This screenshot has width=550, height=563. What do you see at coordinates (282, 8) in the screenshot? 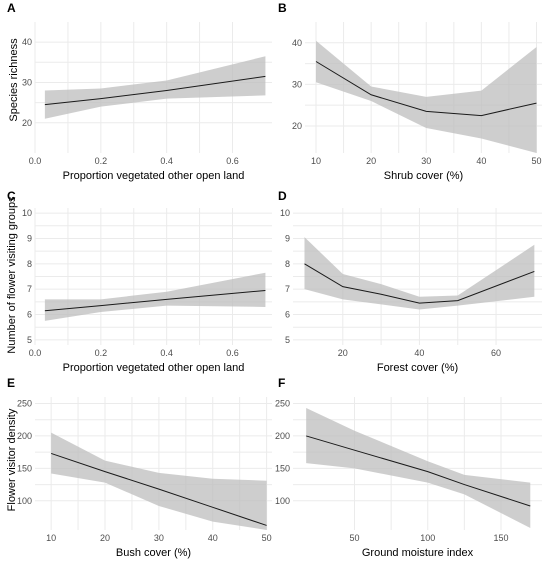
I see `panel-label: B` at bounding box center [282, 8].